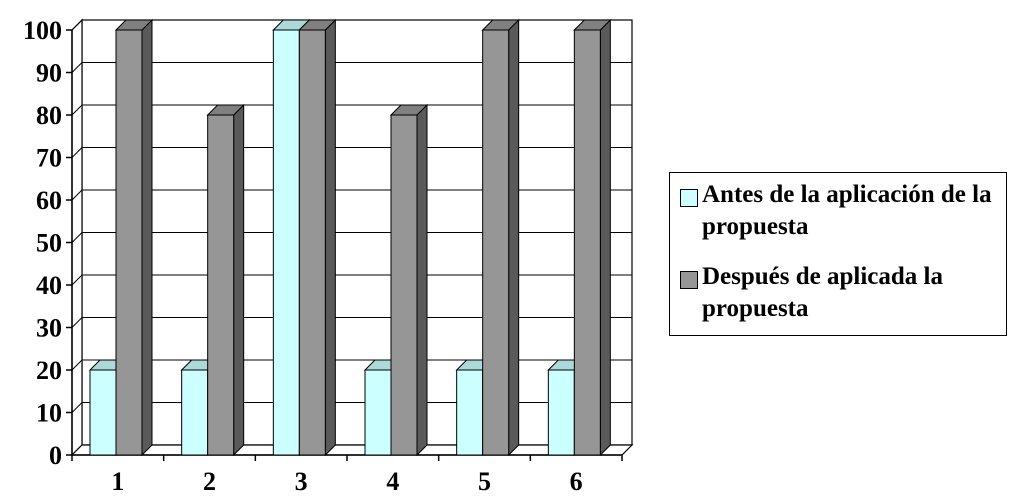 The image size is (1009, 497). I want to click on y-tick-label: 80, so click(49, 115).